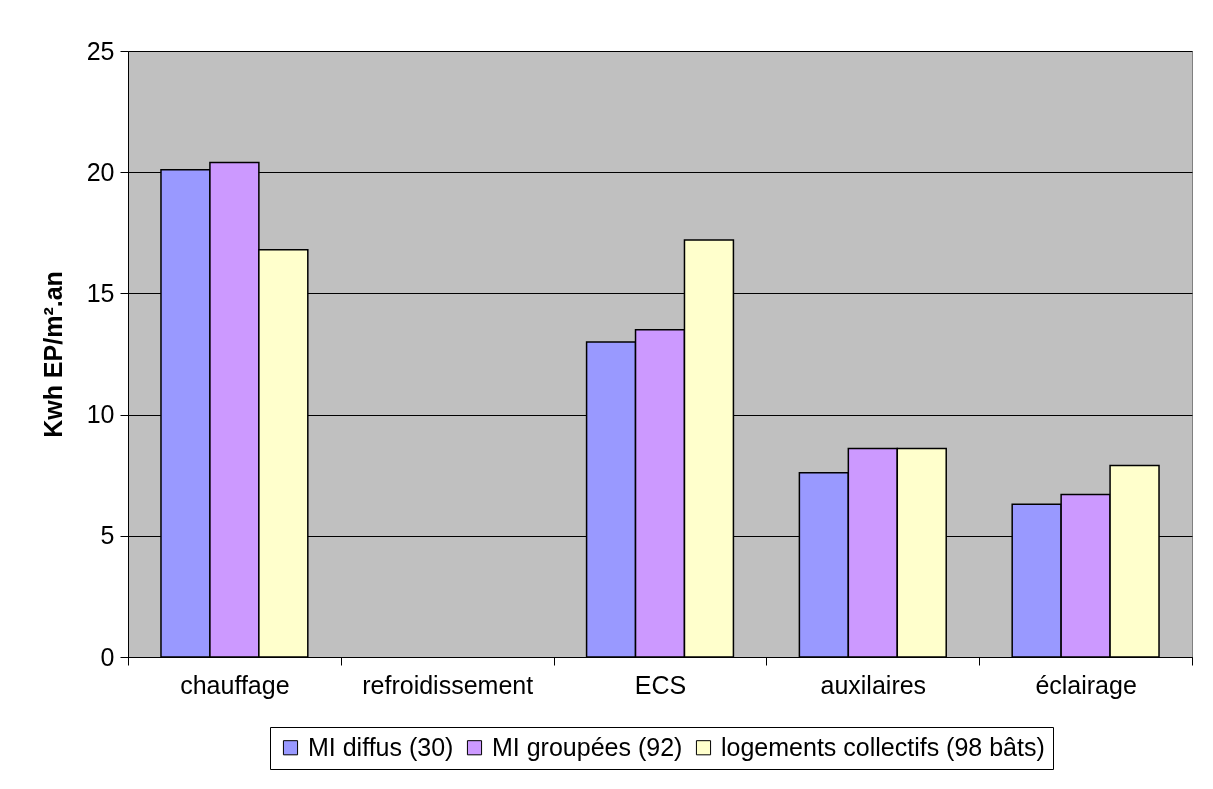 The height and width of the screenshot is (789, 1213). I want to click on y-axis-title: Kwh EP/m².an, so click(52, 354).